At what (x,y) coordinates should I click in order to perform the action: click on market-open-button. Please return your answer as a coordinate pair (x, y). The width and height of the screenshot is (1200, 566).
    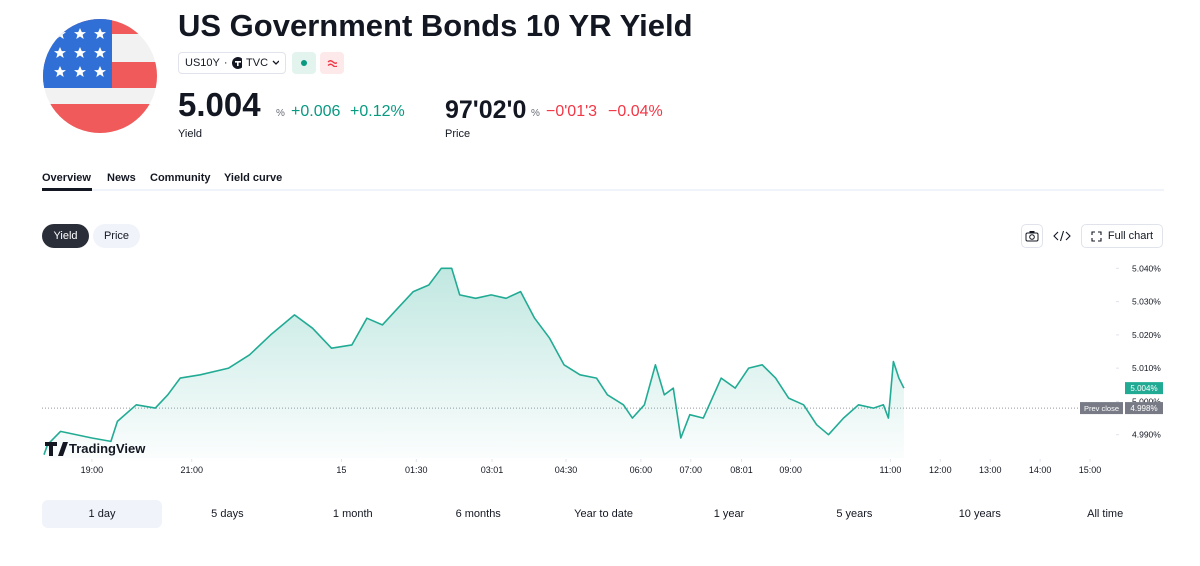
    Looking at the image, I should click on (304, 63).